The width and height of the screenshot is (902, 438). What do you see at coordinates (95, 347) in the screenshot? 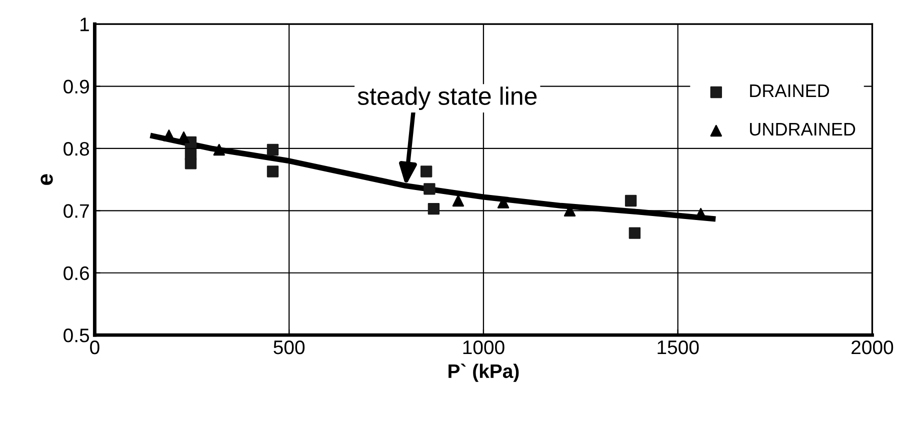
I see `x-tick-label: 0` at bounding box center [95, 347].